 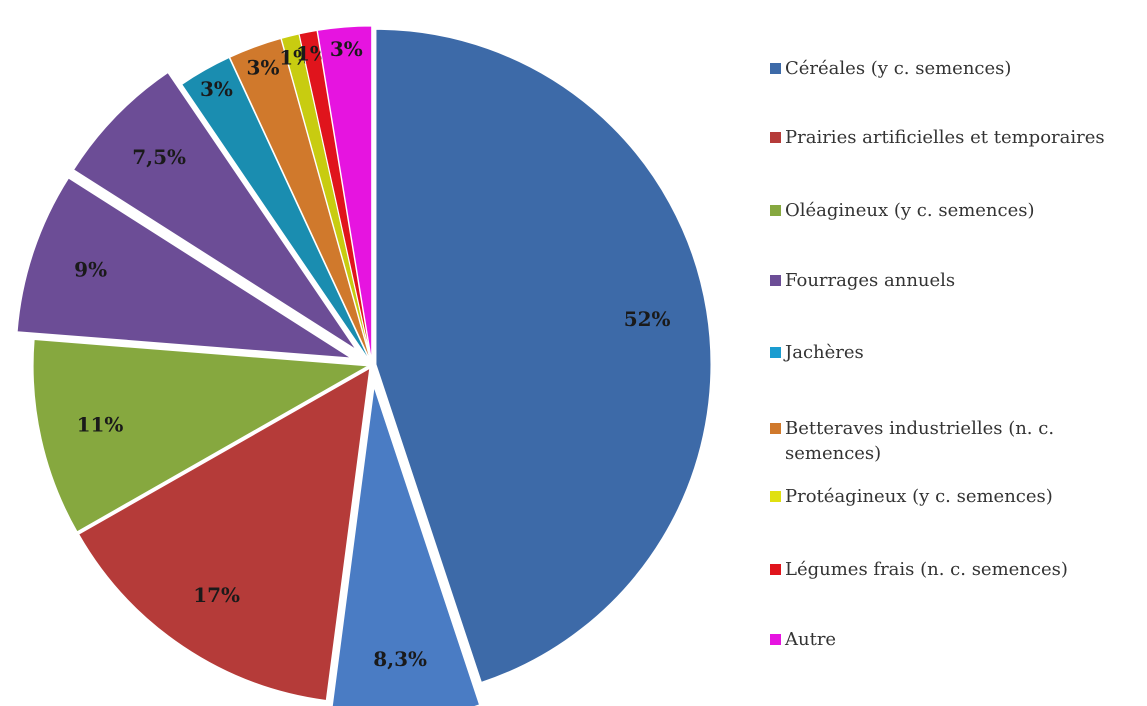 What do you see at coordinates (811, 639) in the screenshot?
I see `legend-label: Autre` at bounding box center [811, 639].